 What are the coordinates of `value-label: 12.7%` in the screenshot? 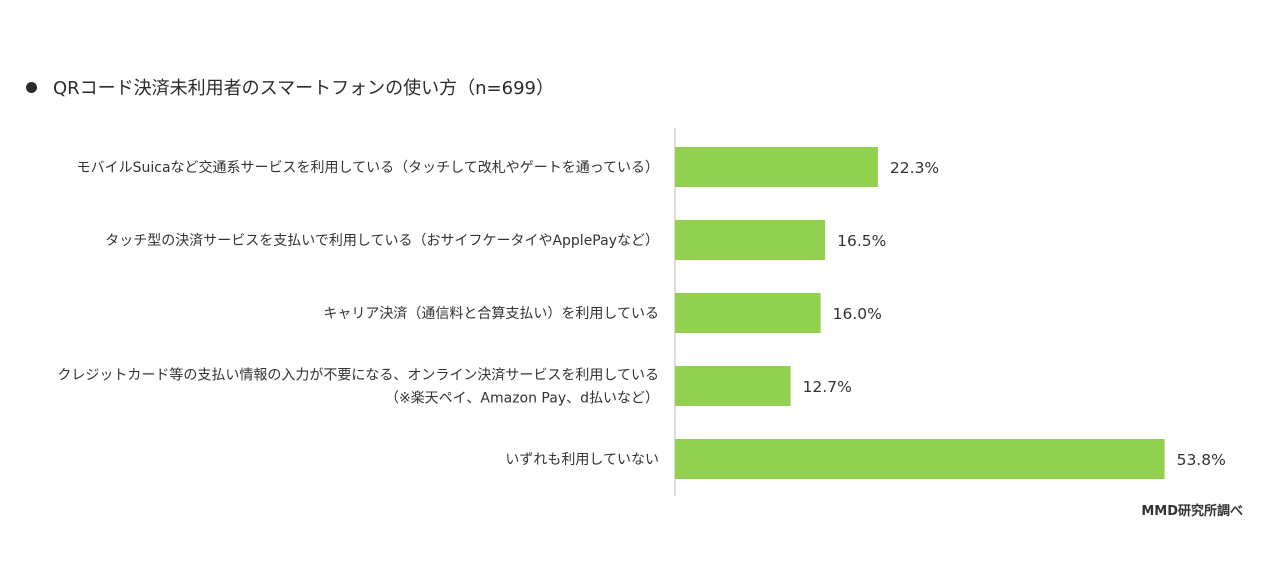 It's located at (827, 387).